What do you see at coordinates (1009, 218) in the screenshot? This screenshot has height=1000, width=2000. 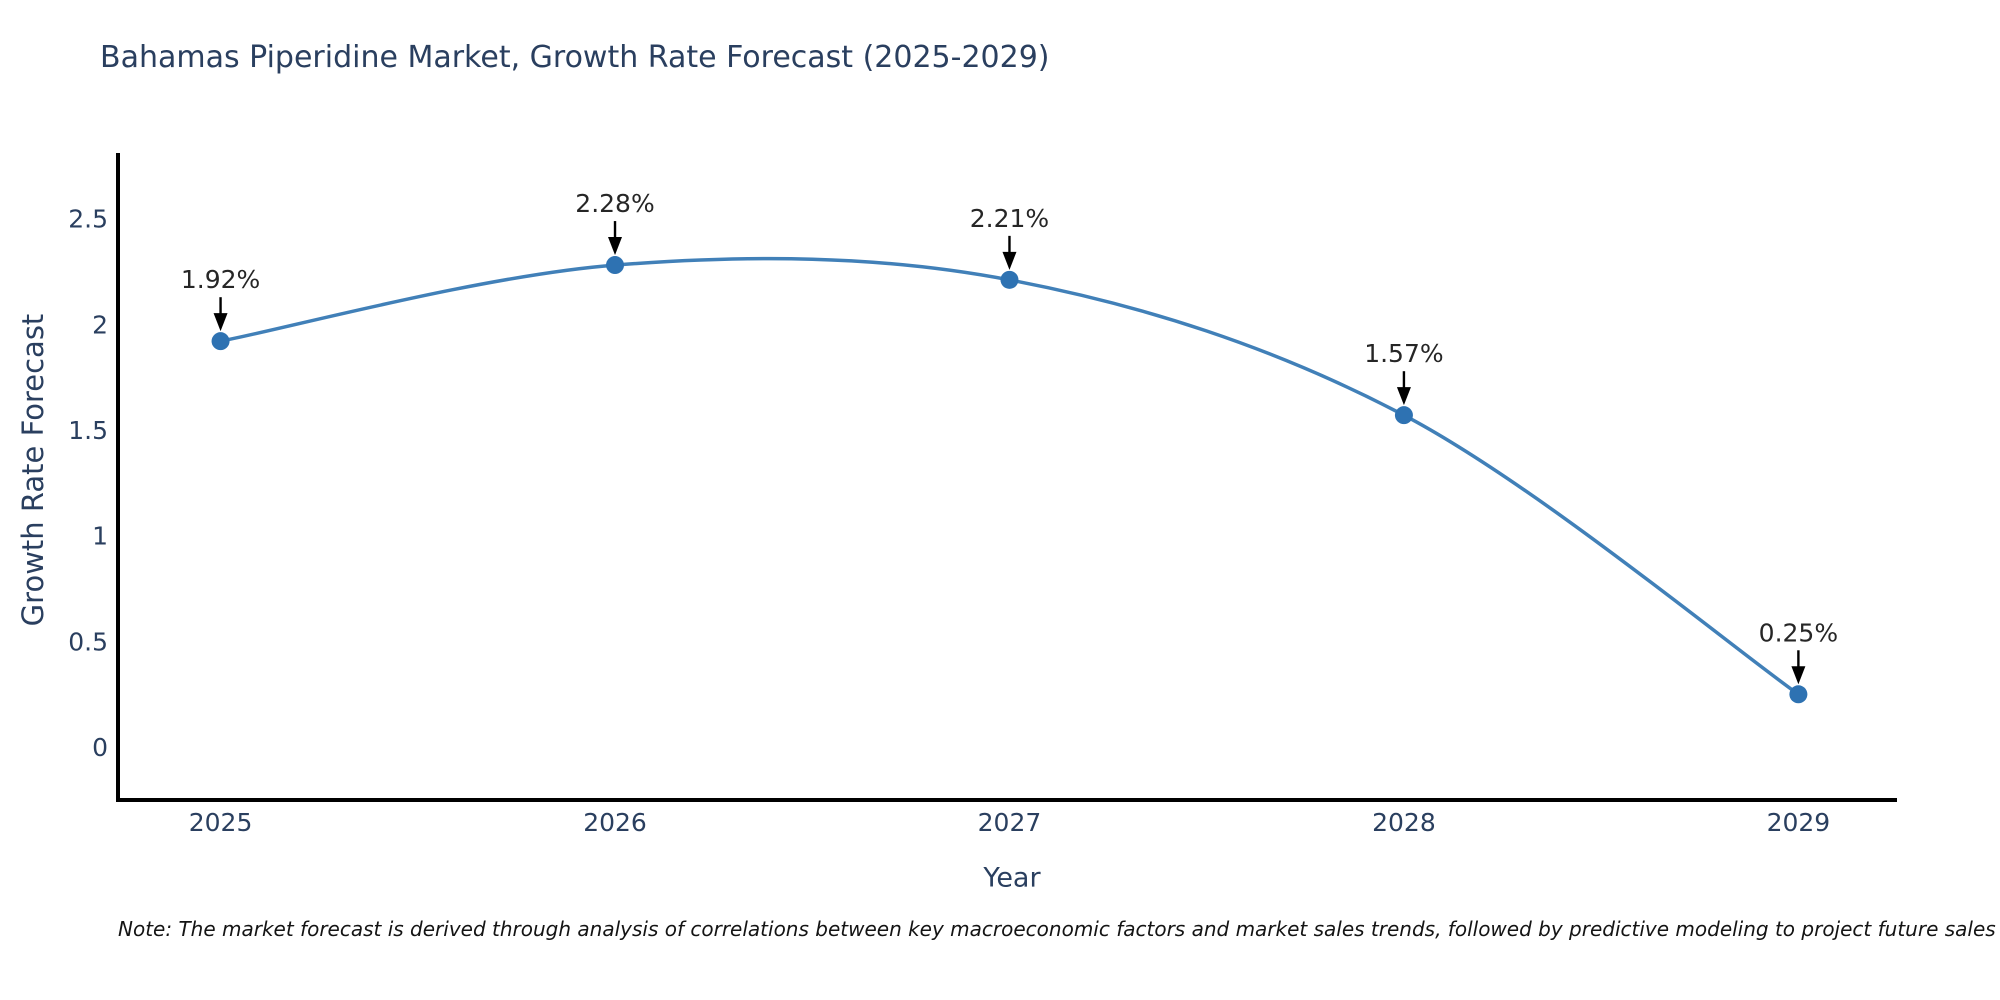 I see `point-annotation-label: 2.21%` at bounding box center [1009, 218].